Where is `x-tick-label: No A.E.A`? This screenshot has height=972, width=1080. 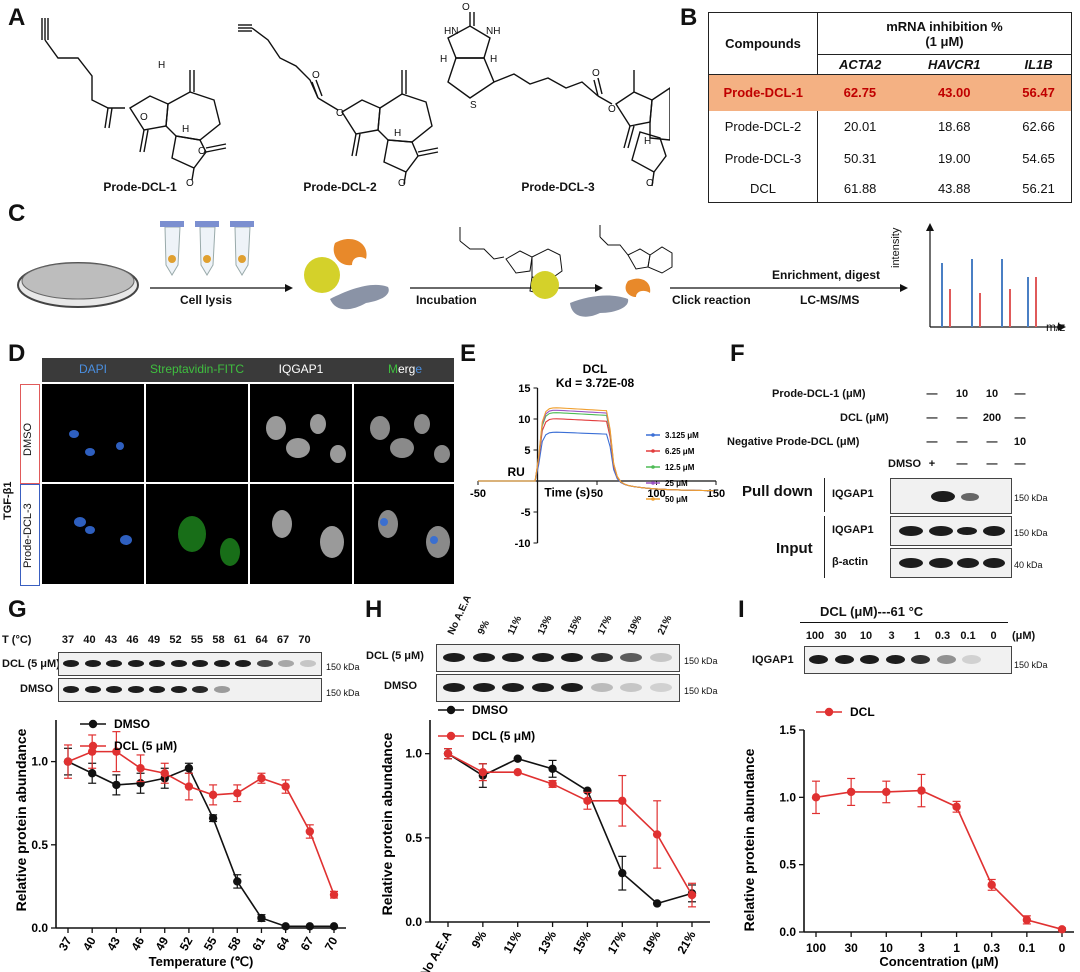 x-tick-label: No A.E.A is located at coordinates (436, 950).